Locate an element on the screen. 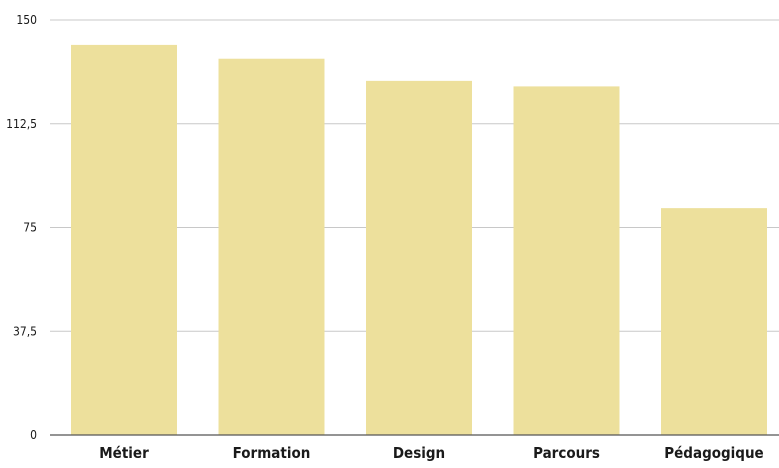 The width and height of the screenshot is (779, 468). x-category-label: Formation is located at coordinates (272, 453).